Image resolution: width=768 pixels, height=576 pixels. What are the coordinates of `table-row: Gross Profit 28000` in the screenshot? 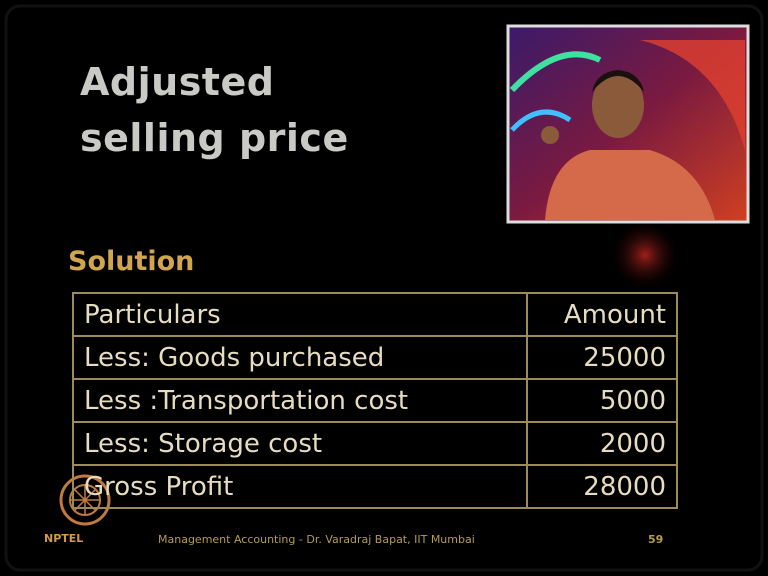 It's located at (375, 486).